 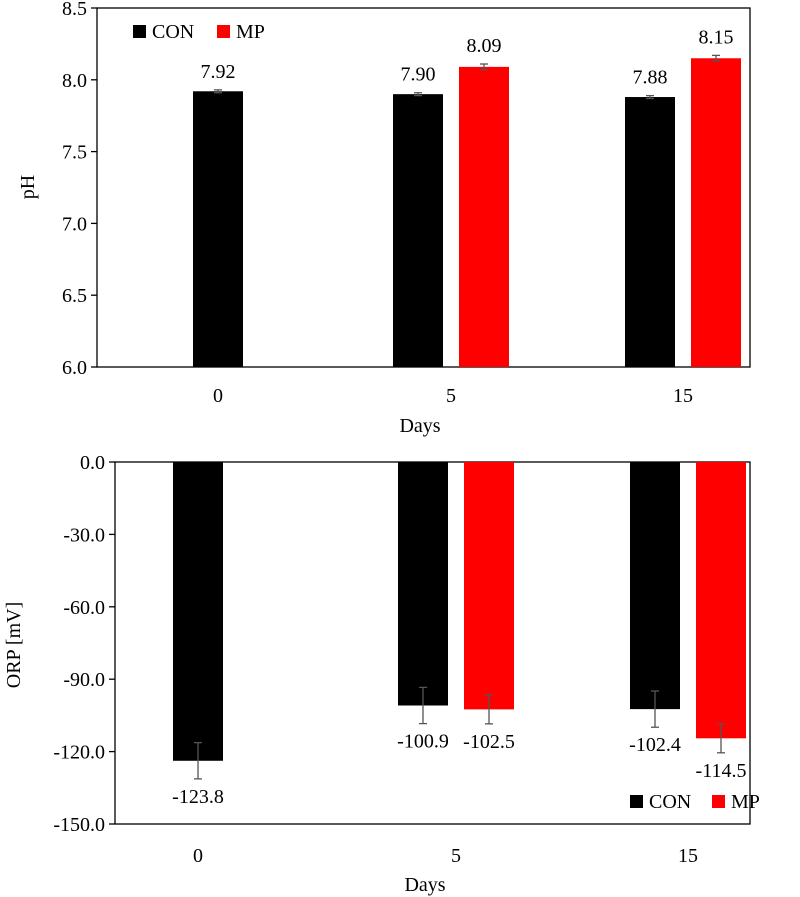 What do you see at coordinates (250, 32) in the screenshot?
I see `ph-legend-mp-label: MP` at bounding box center [250, 32].